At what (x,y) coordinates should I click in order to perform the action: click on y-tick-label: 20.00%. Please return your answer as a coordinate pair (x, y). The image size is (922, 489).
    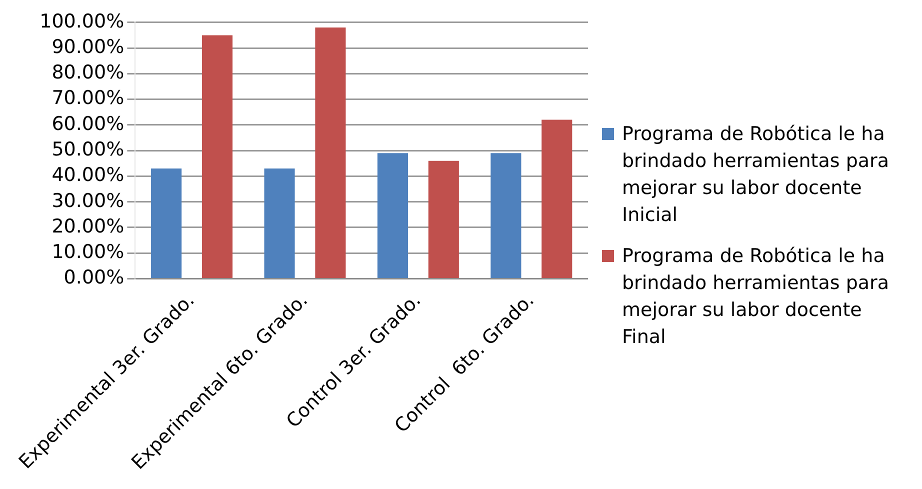
    Looking at the image, I should click on (88, 226).